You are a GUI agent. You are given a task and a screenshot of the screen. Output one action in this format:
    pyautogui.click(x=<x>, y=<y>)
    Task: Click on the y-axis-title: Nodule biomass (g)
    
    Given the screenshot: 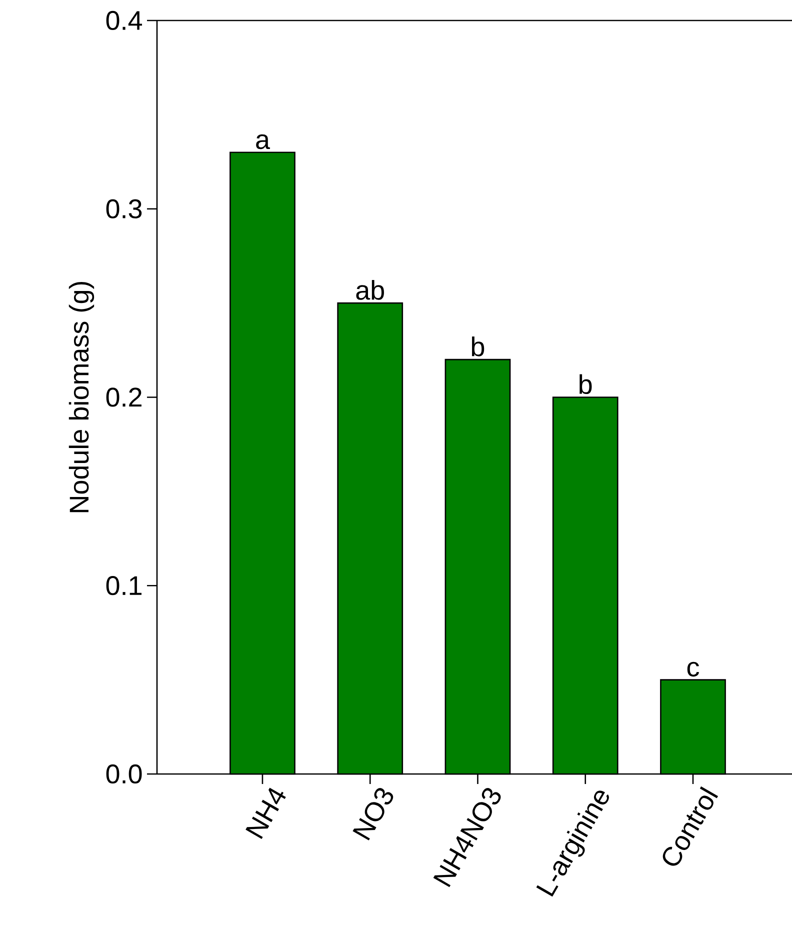 What is the action you would take?
    pyautogui.click(x=81, y=397)
    